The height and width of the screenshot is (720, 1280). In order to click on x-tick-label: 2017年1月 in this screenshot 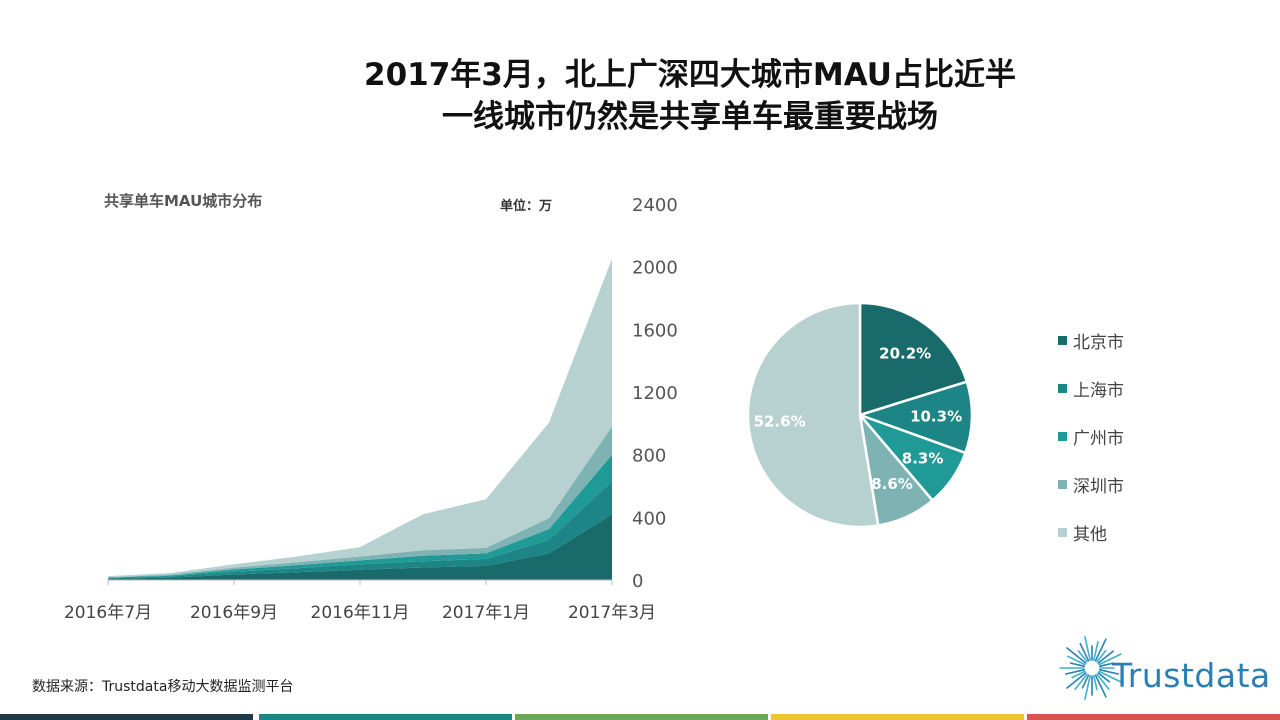, I will do `click(486, 613)`.